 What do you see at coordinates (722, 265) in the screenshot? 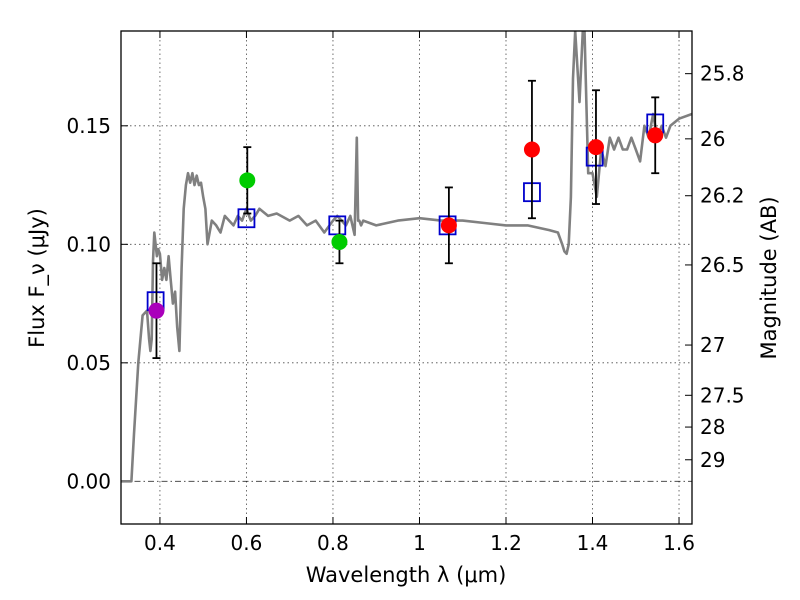
I see `magnitude-tick-label: 26.5` at bounding box center [722, 265].